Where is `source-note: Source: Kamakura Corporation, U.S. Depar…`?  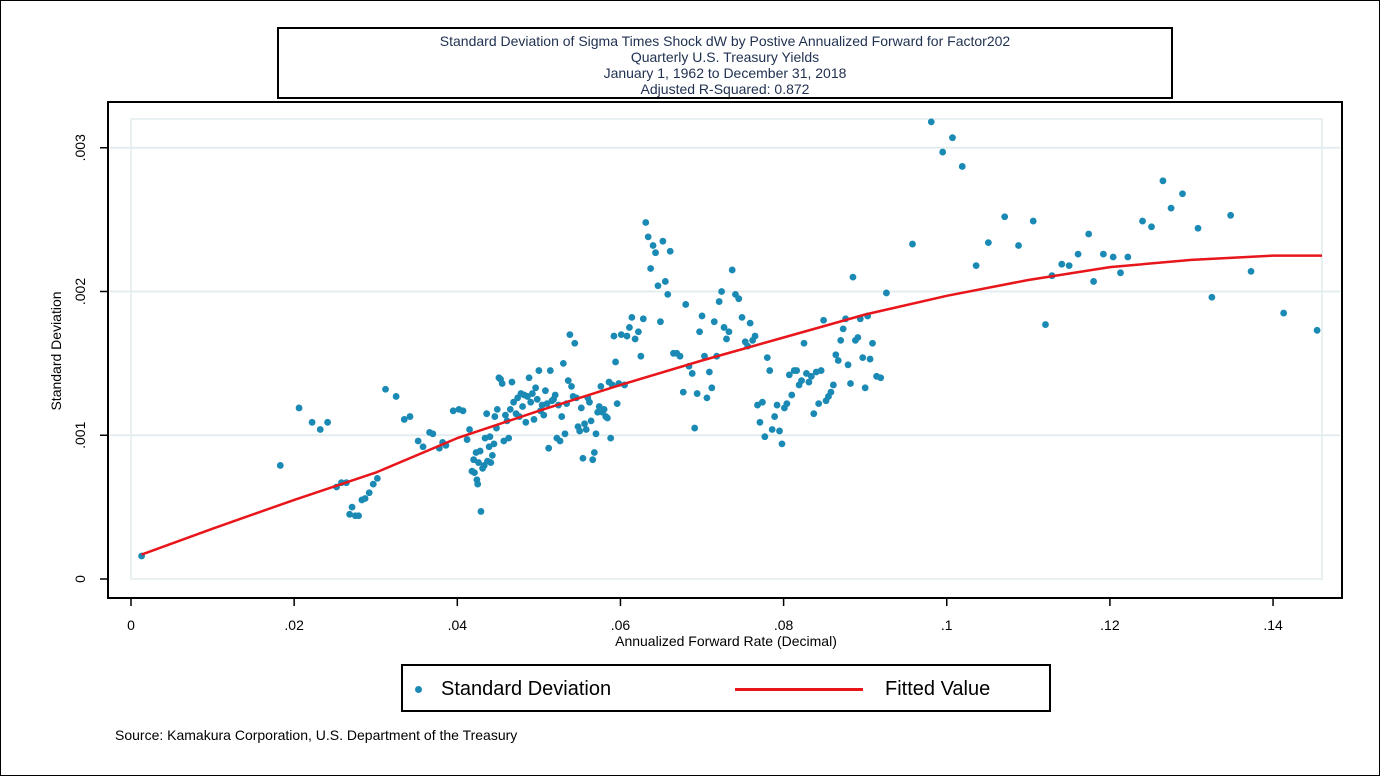
source-note: Source: Kamakura Corporation, U.S. Depar… is located at coordinates (316, 735).